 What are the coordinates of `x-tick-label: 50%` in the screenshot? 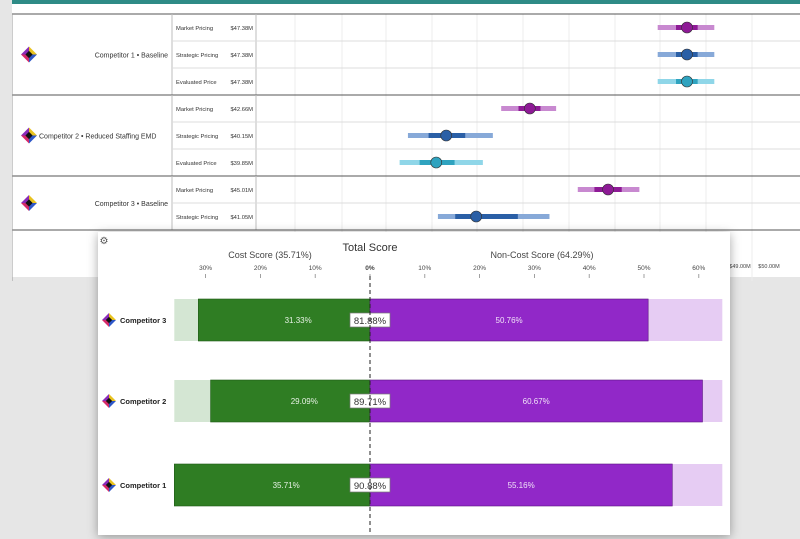 It's located at (643, 268).